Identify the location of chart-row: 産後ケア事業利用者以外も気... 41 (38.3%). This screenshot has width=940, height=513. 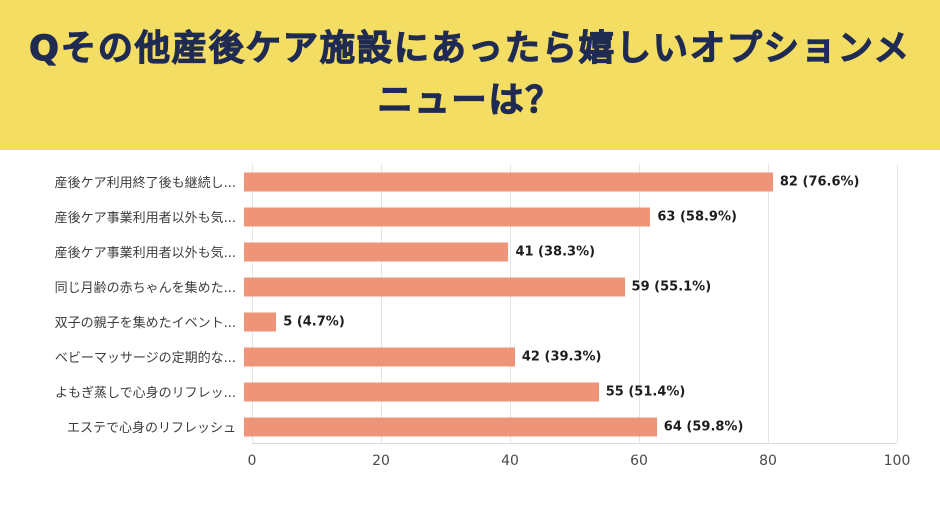
(470, 251).